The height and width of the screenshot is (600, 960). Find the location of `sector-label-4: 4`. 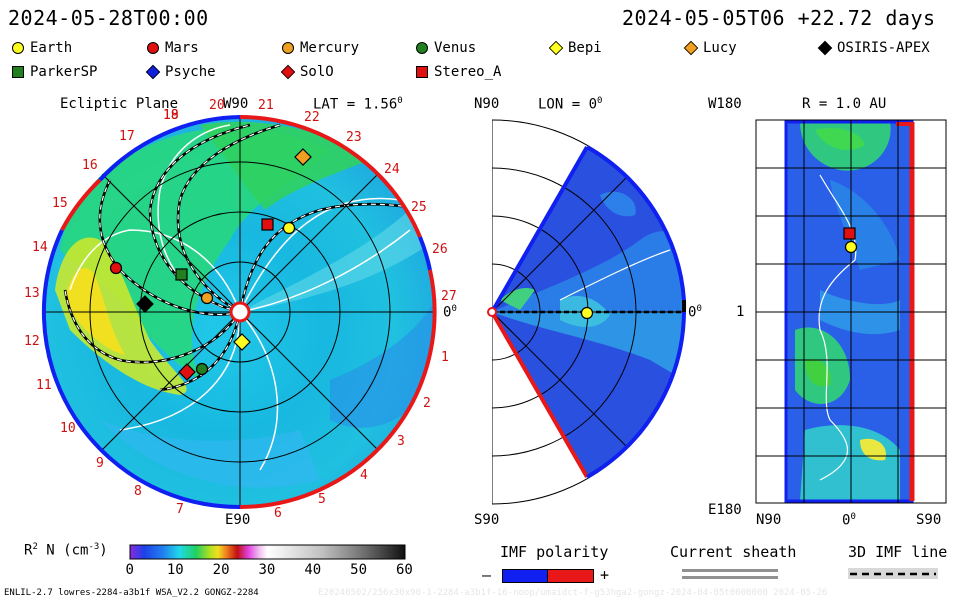

sector-label-4: 4 is located at coordinates (364, 475).